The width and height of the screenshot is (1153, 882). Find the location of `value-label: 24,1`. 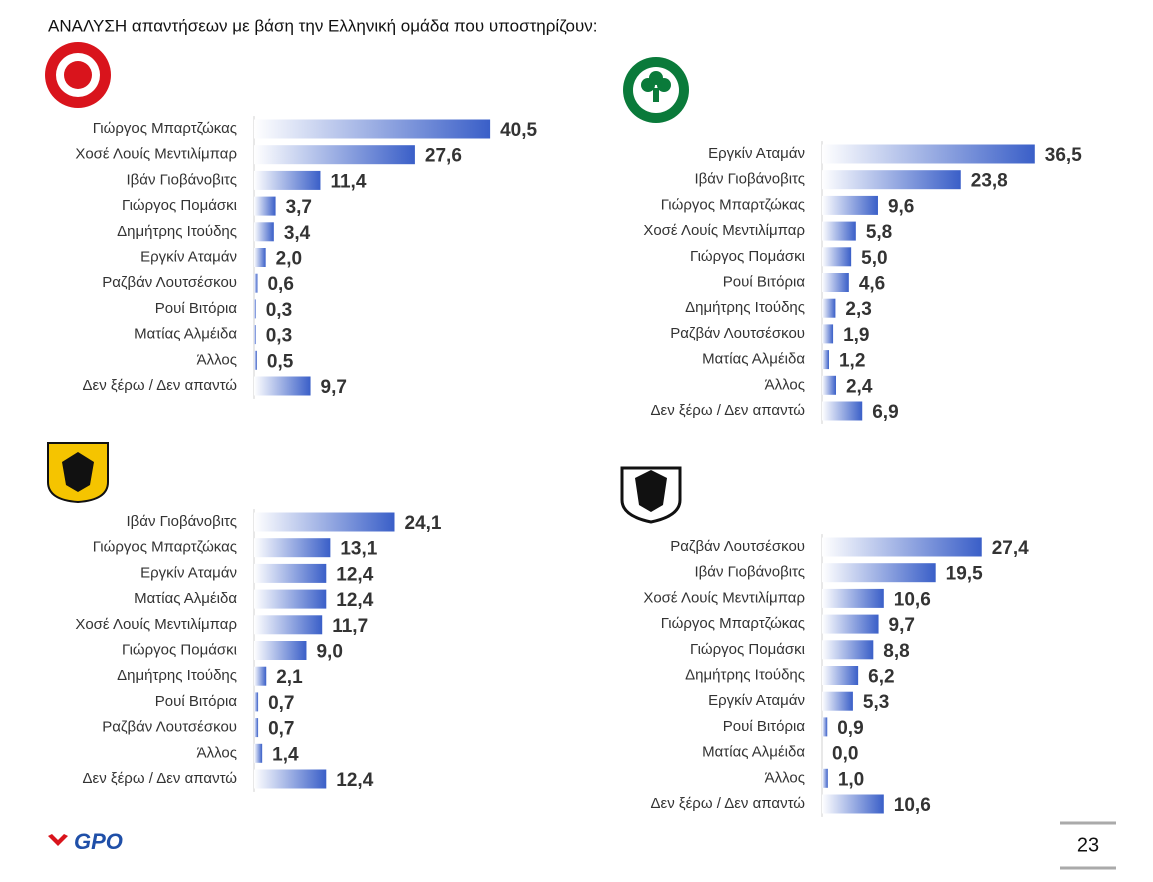

value-label: 24,1 is located at coordinates (423, 523).